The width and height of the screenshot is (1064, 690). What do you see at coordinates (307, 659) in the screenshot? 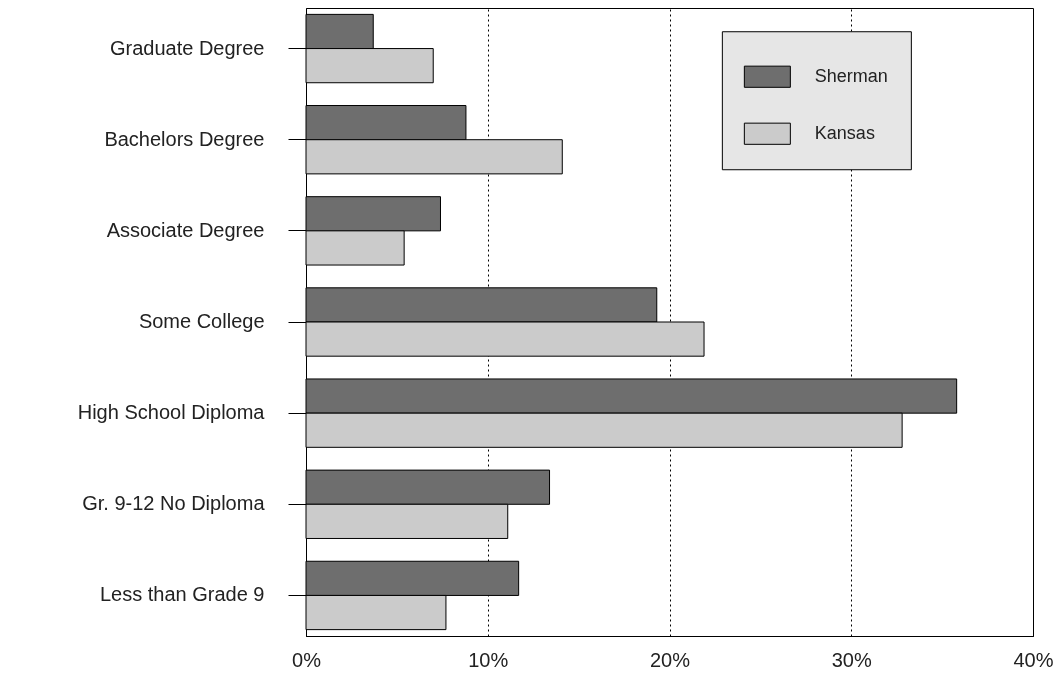
I see `x-tick-label: 0%` at bounding box center [307, 659].